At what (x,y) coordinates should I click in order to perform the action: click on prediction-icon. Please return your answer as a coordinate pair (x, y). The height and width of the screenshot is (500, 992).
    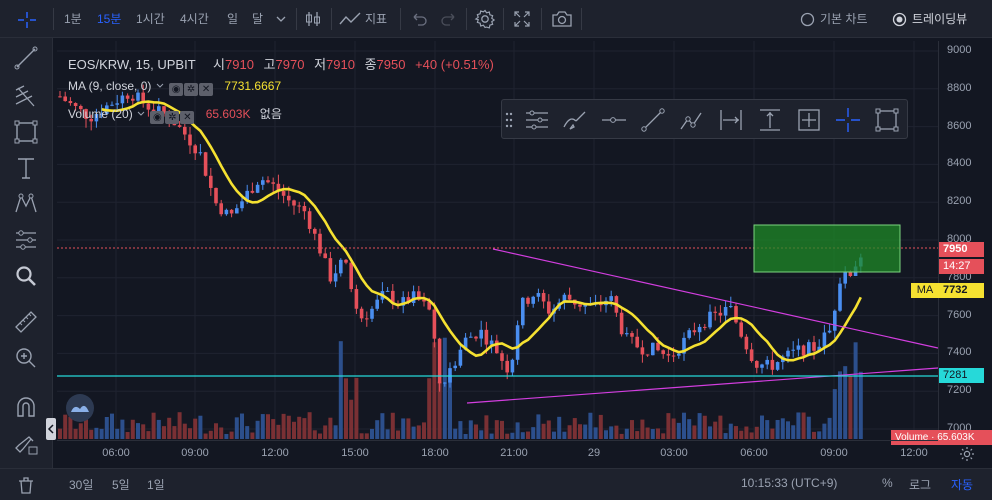
    Looking at the image, I should click on (26, 240).